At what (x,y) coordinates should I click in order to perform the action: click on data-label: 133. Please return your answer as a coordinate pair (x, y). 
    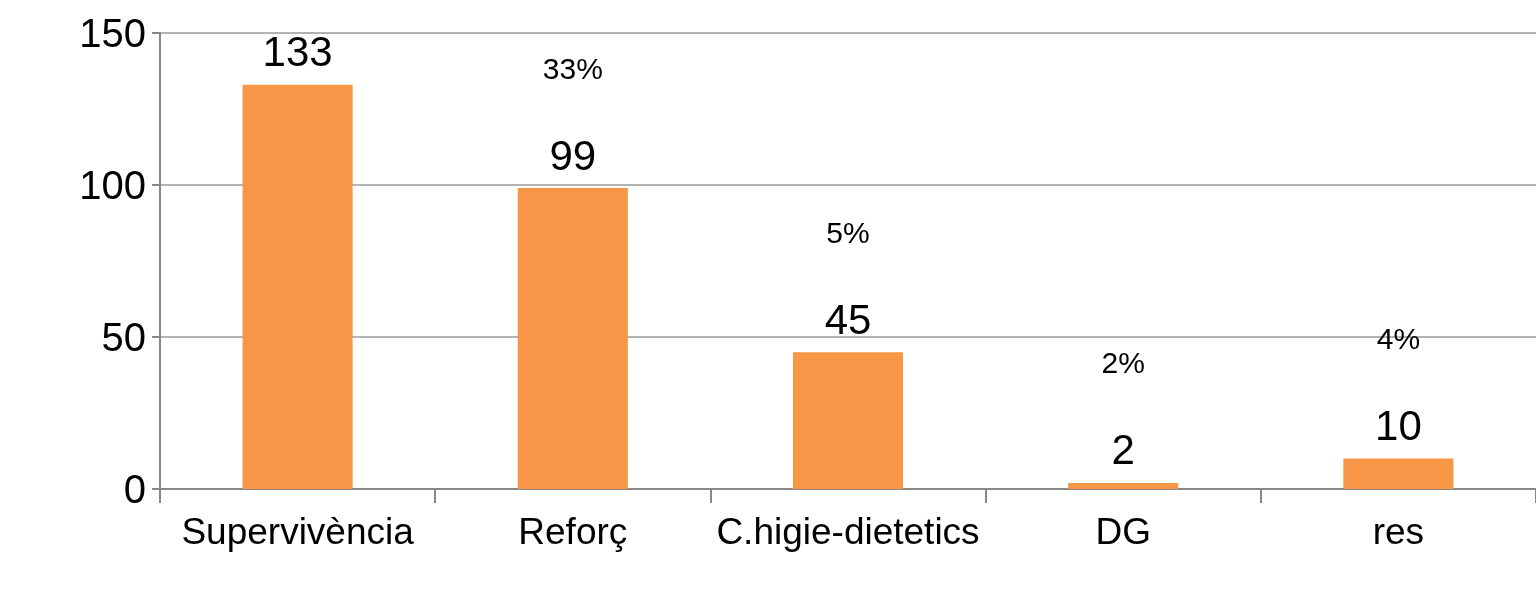
    Looking at the image, I should click on (297, 52).